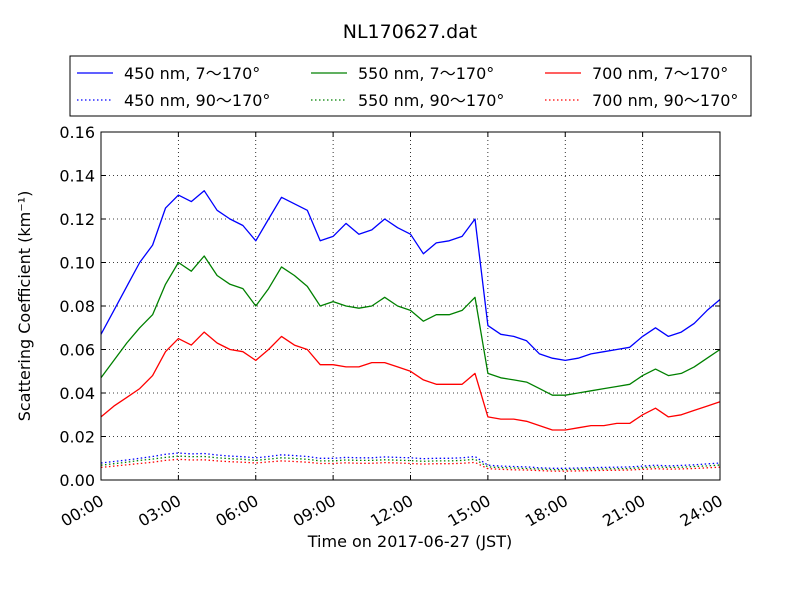  Describe the element at coordinates (192, 73) in the screenshot. I see `legend-label: 450 nm, 7～170°` at that location.